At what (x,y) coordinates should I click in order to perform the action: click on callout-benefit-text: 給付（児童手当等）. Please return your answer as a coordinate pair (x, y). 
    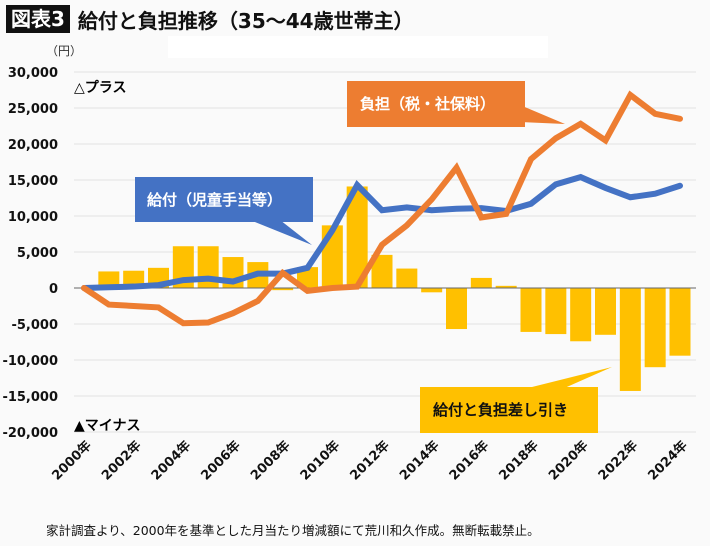
    Looking at the image, I should click on (214, 200).